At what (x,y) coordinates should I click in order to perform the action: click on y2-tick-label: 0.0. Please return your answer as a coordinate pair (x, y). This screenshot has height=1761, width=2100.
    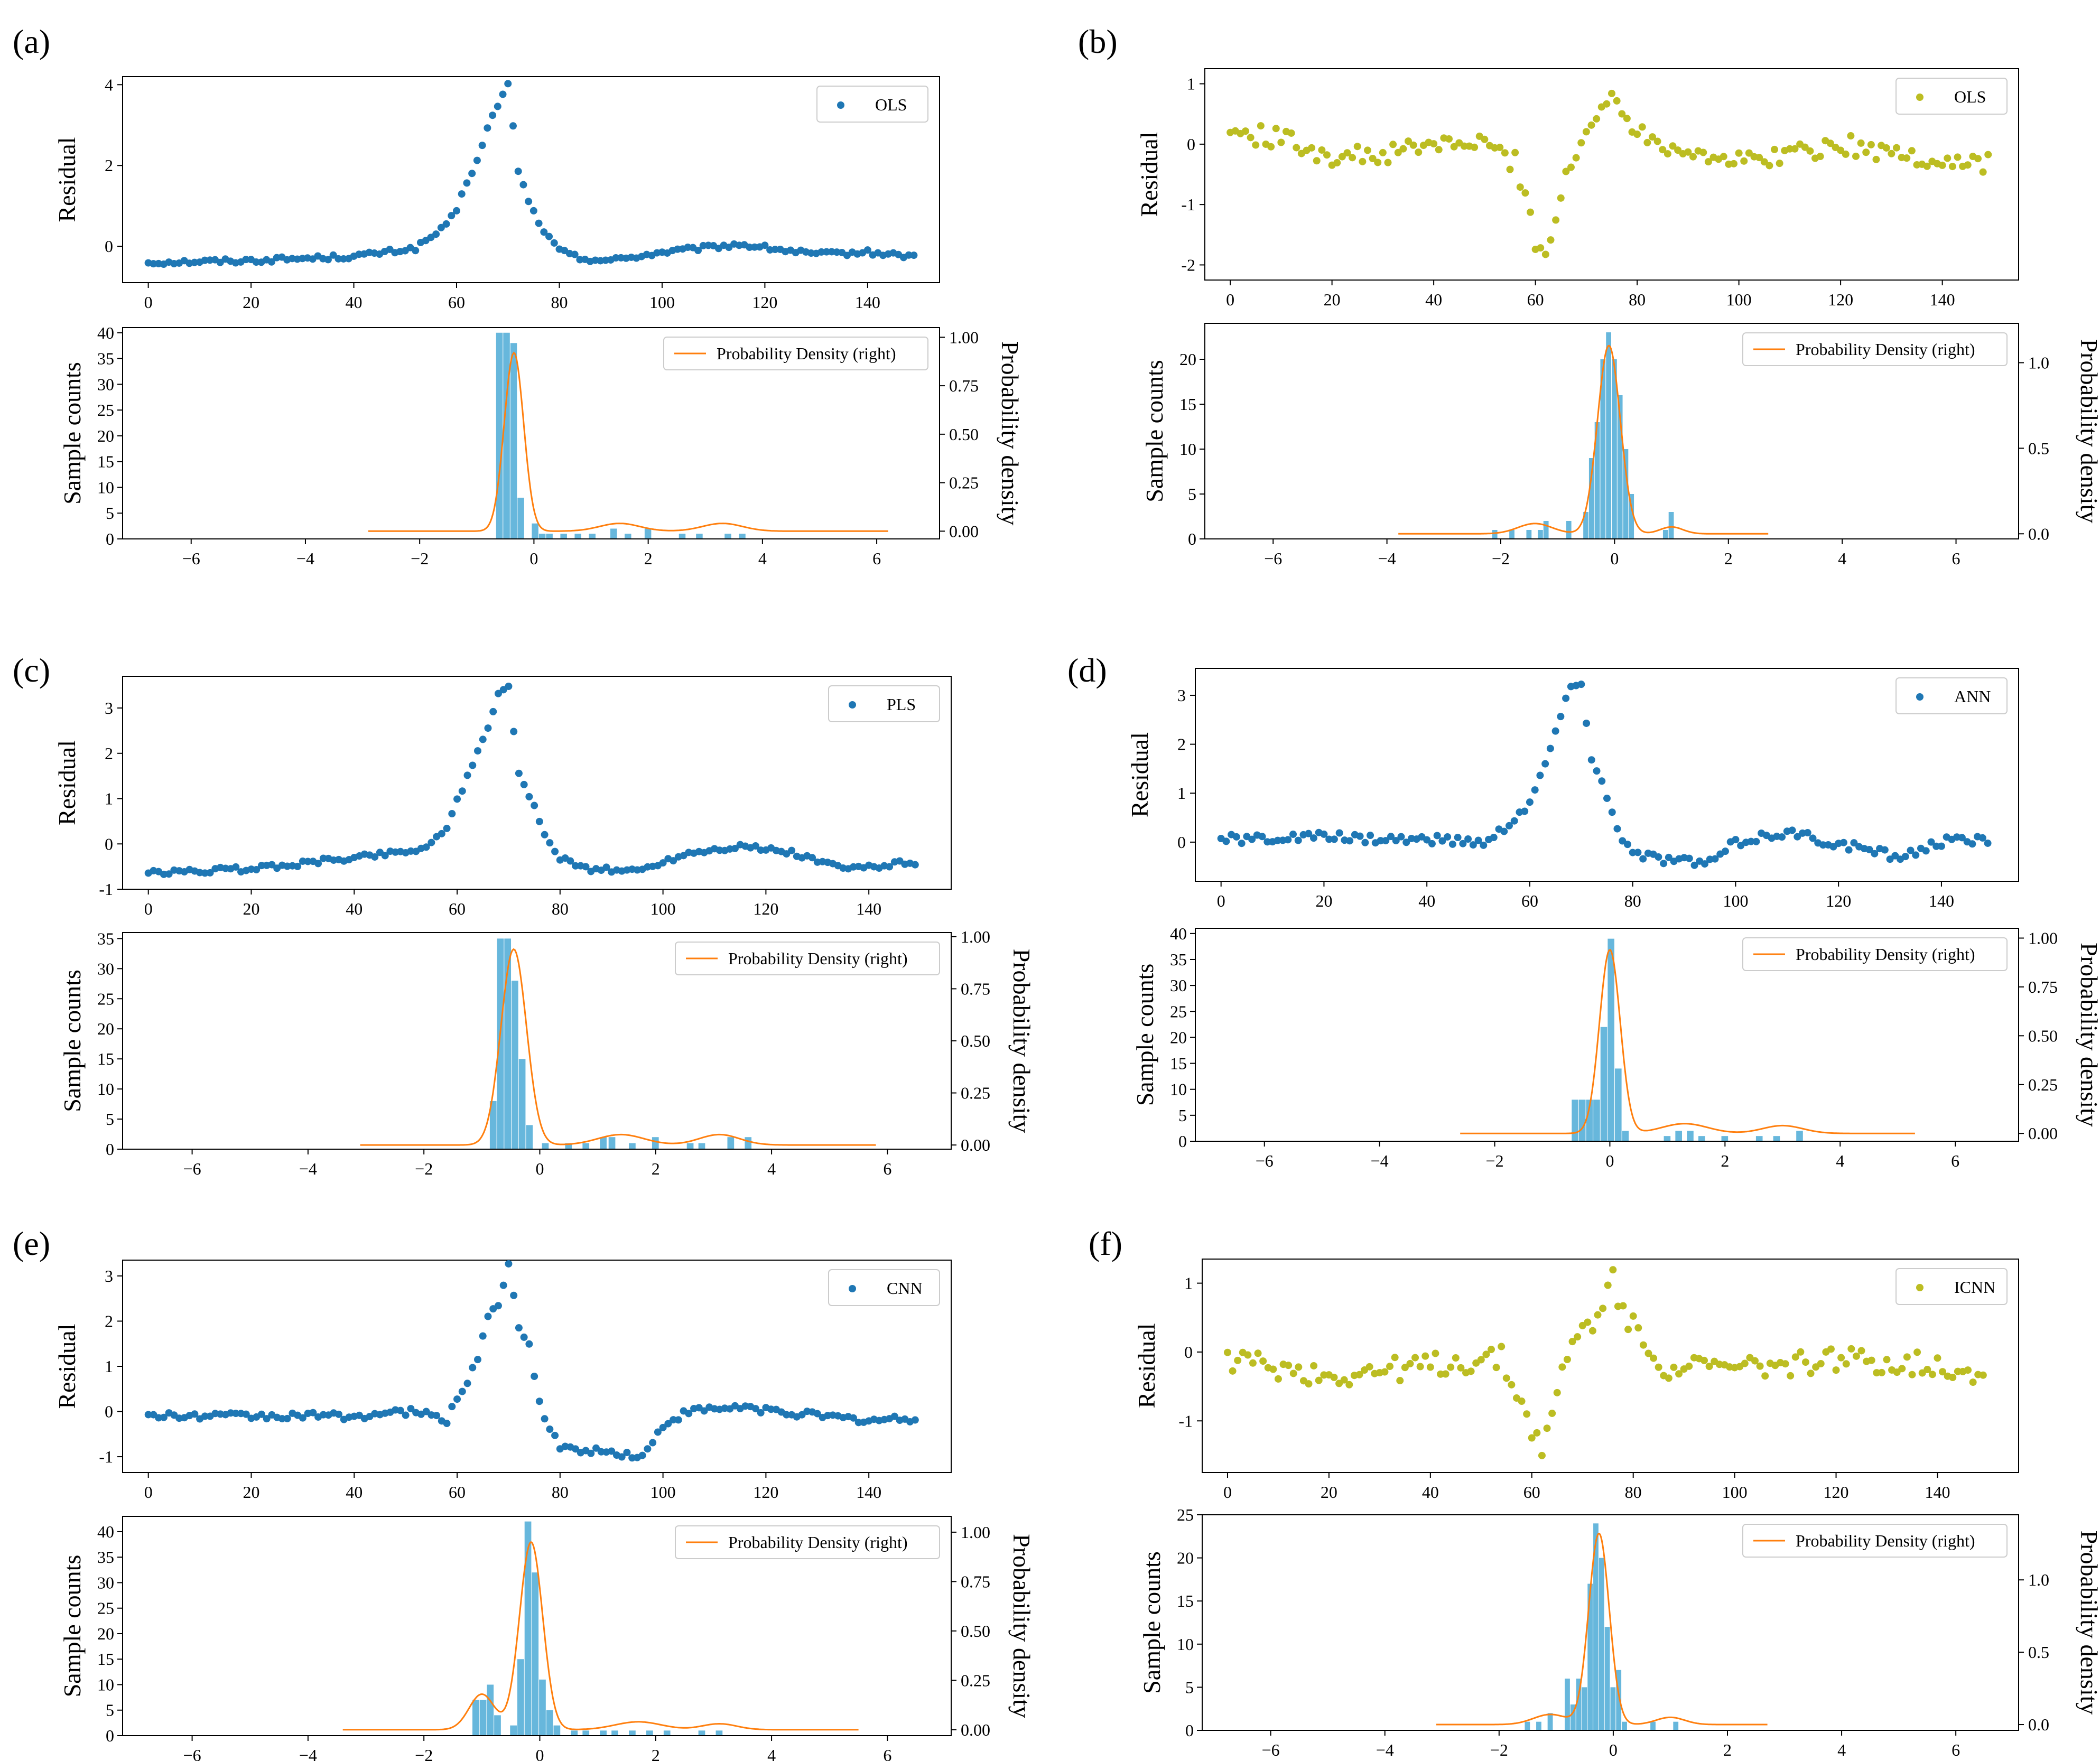
    Looking at the image, I should click on (2038, 534).